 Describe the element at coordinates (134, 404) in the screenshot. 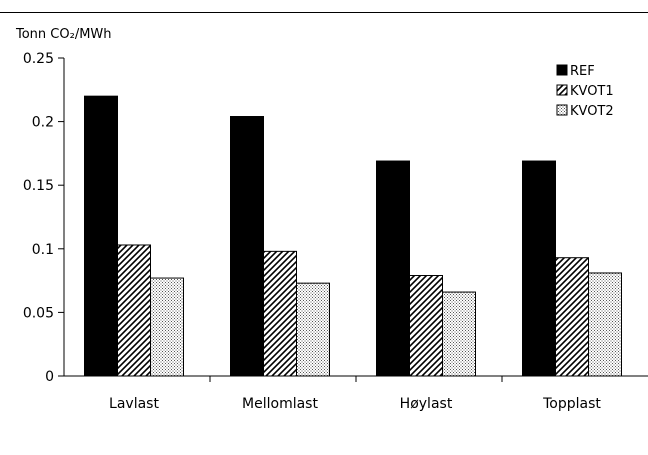

I see `x-tick-label: Lavlast` at that location.